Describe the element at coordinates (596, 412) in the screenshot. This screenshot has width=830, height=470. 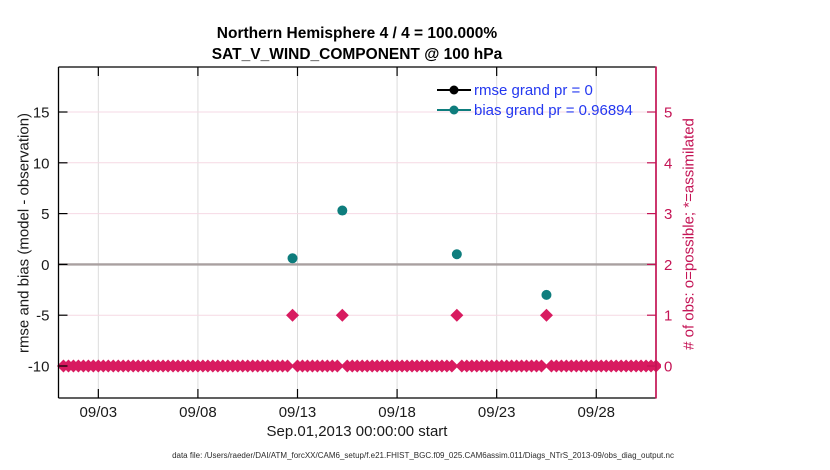
I see `x-tick-label: 09/28` at that location.